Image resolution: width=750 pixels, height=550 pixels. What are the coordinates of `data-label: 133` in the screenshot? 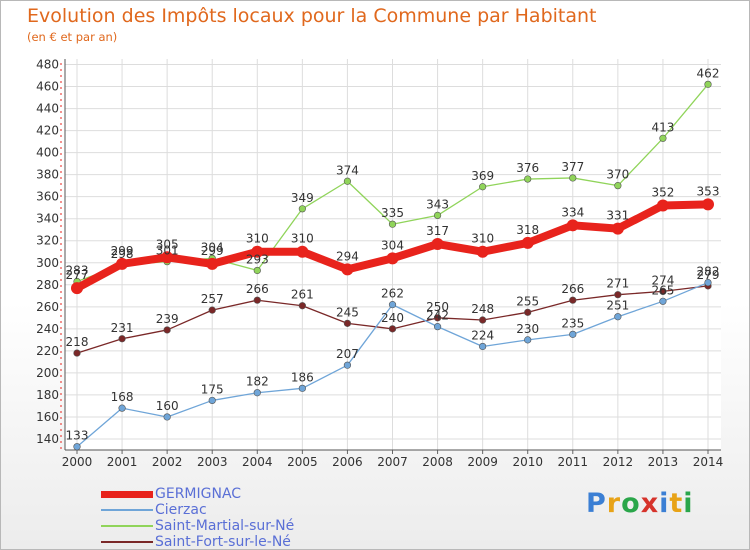 It's located at (77, 436).